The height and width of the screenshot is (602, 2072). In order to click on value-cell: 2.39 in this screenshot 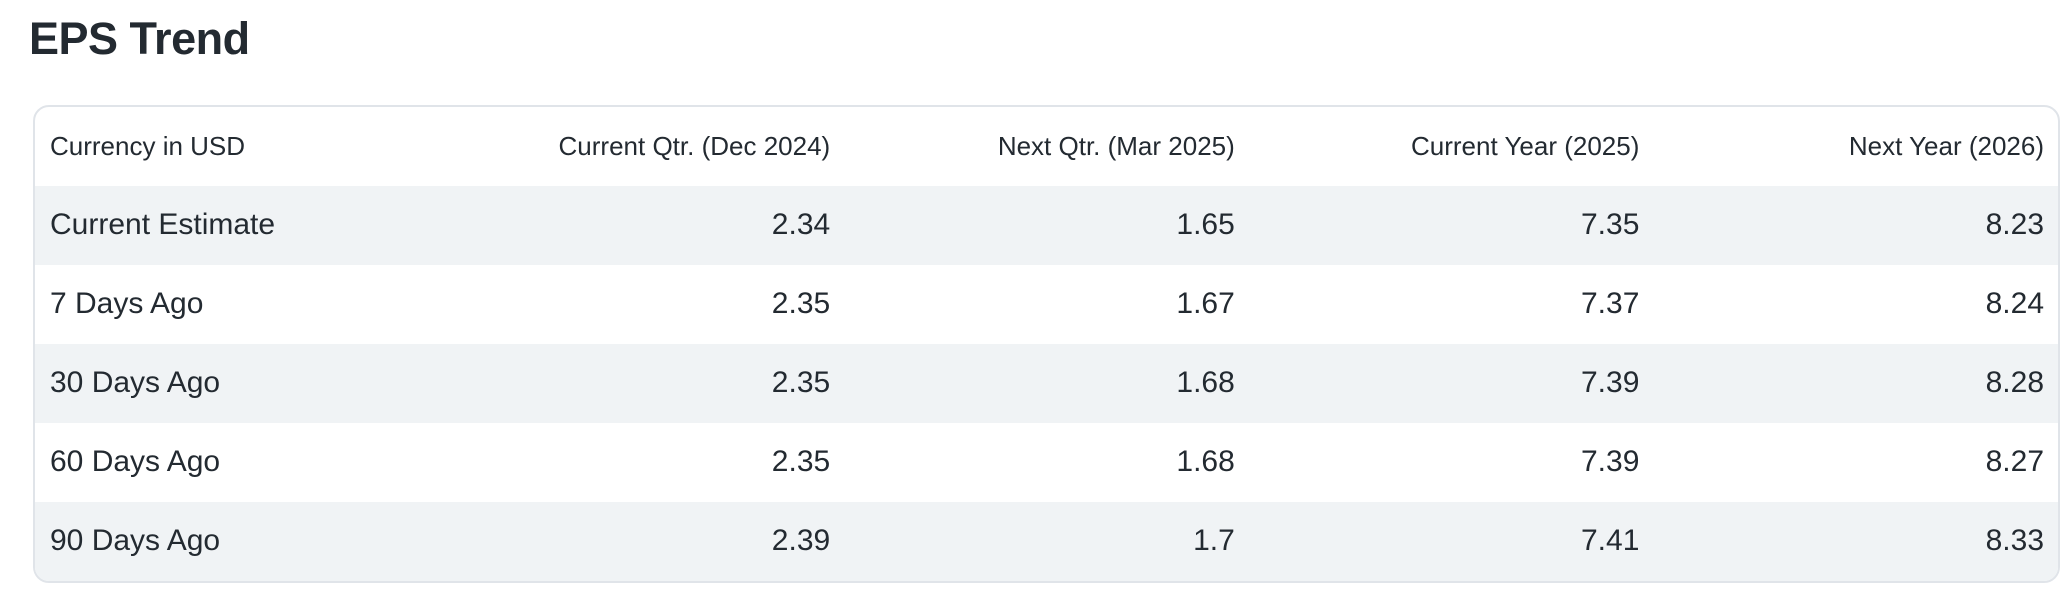, I will do `click(801, 540)`.